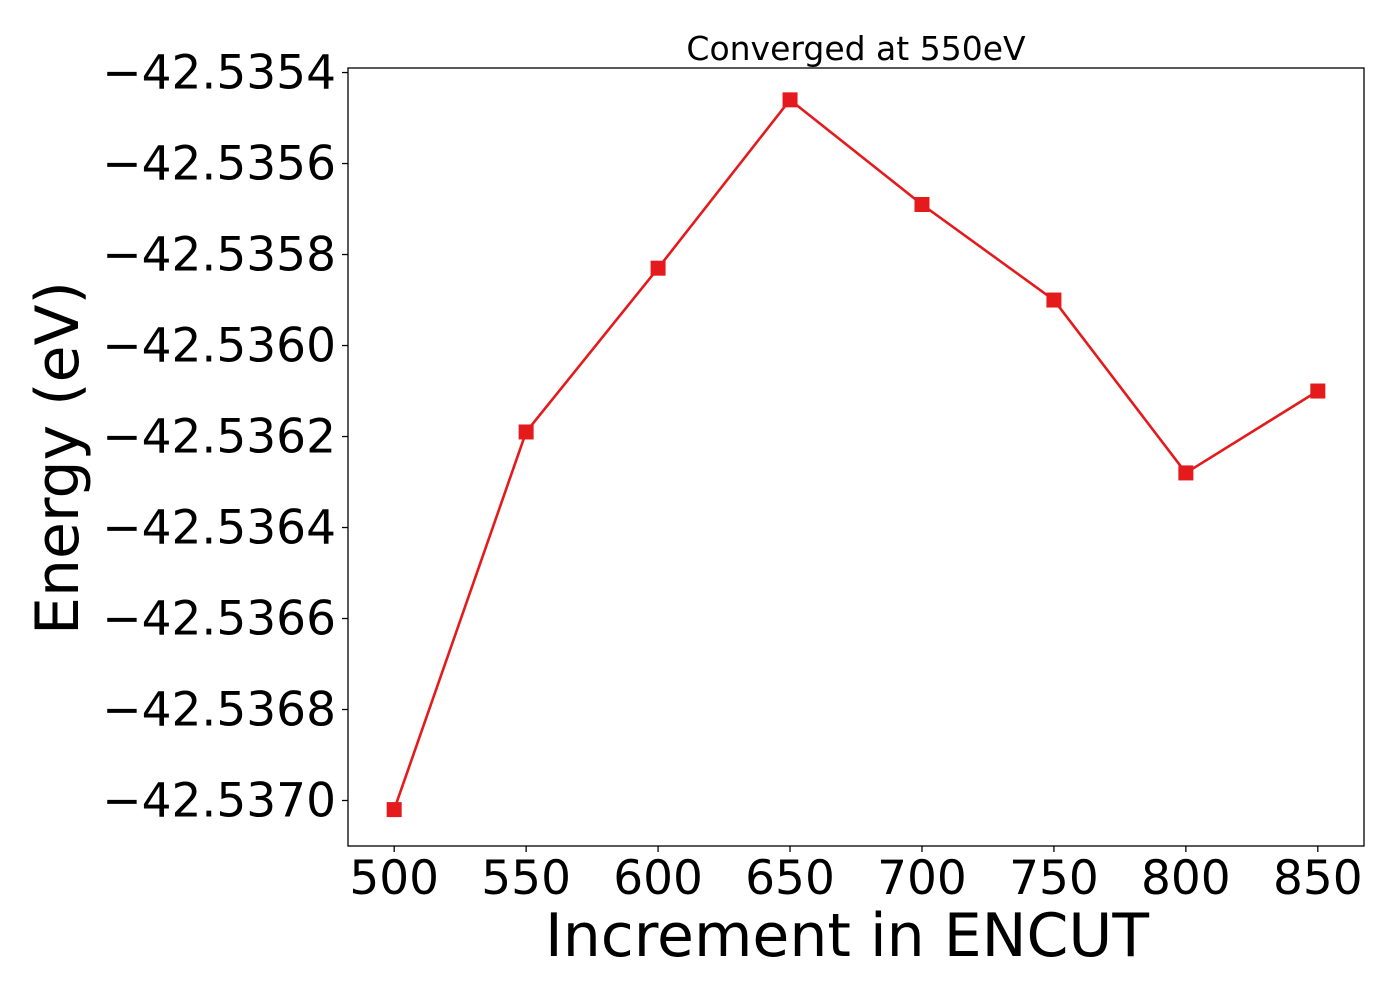 This screenshot has height=1000, width=1400. I want to click on x-tick-label: 850, so click(1318, 878).